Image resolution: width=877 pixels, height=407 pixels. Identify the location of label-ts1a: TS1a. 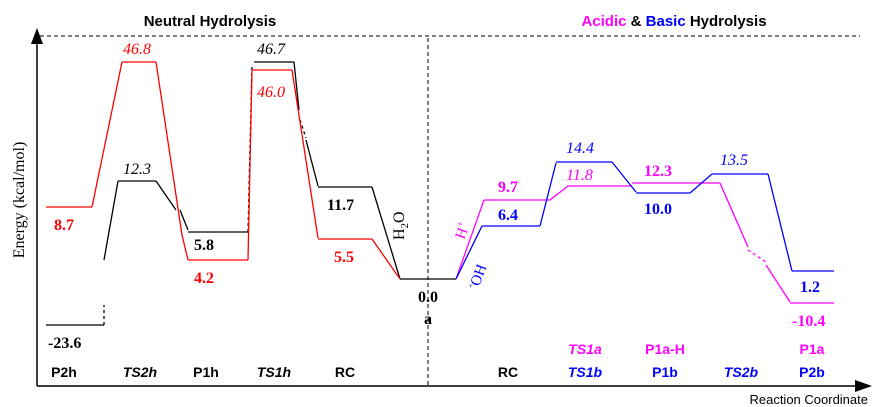
(585, 349).